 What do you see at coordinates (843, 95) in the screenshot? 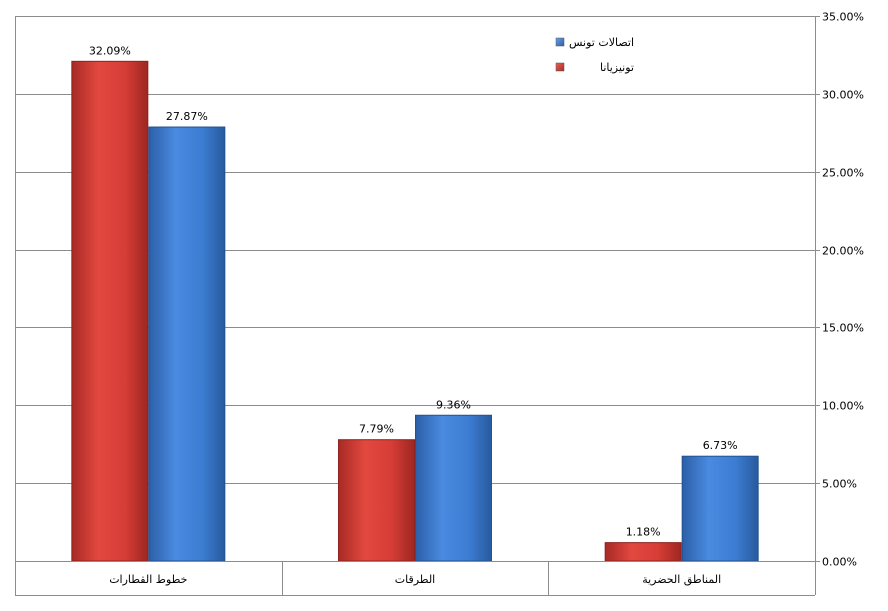
I see `y-tick-label: 30.00%` at bounding box center [843, 95].